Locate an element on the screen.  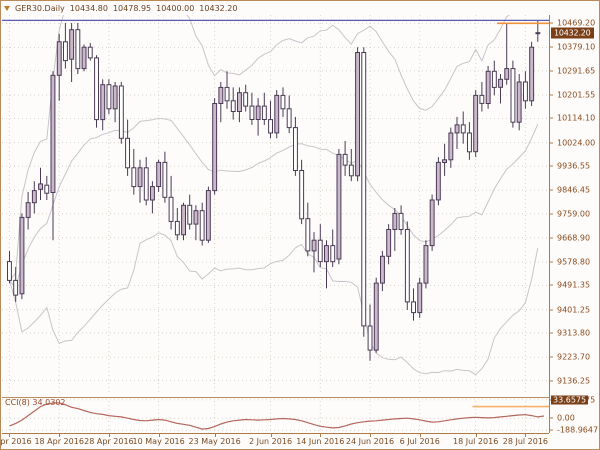
price-axis-label: 9759.00 is located at coordinates (574, 214).